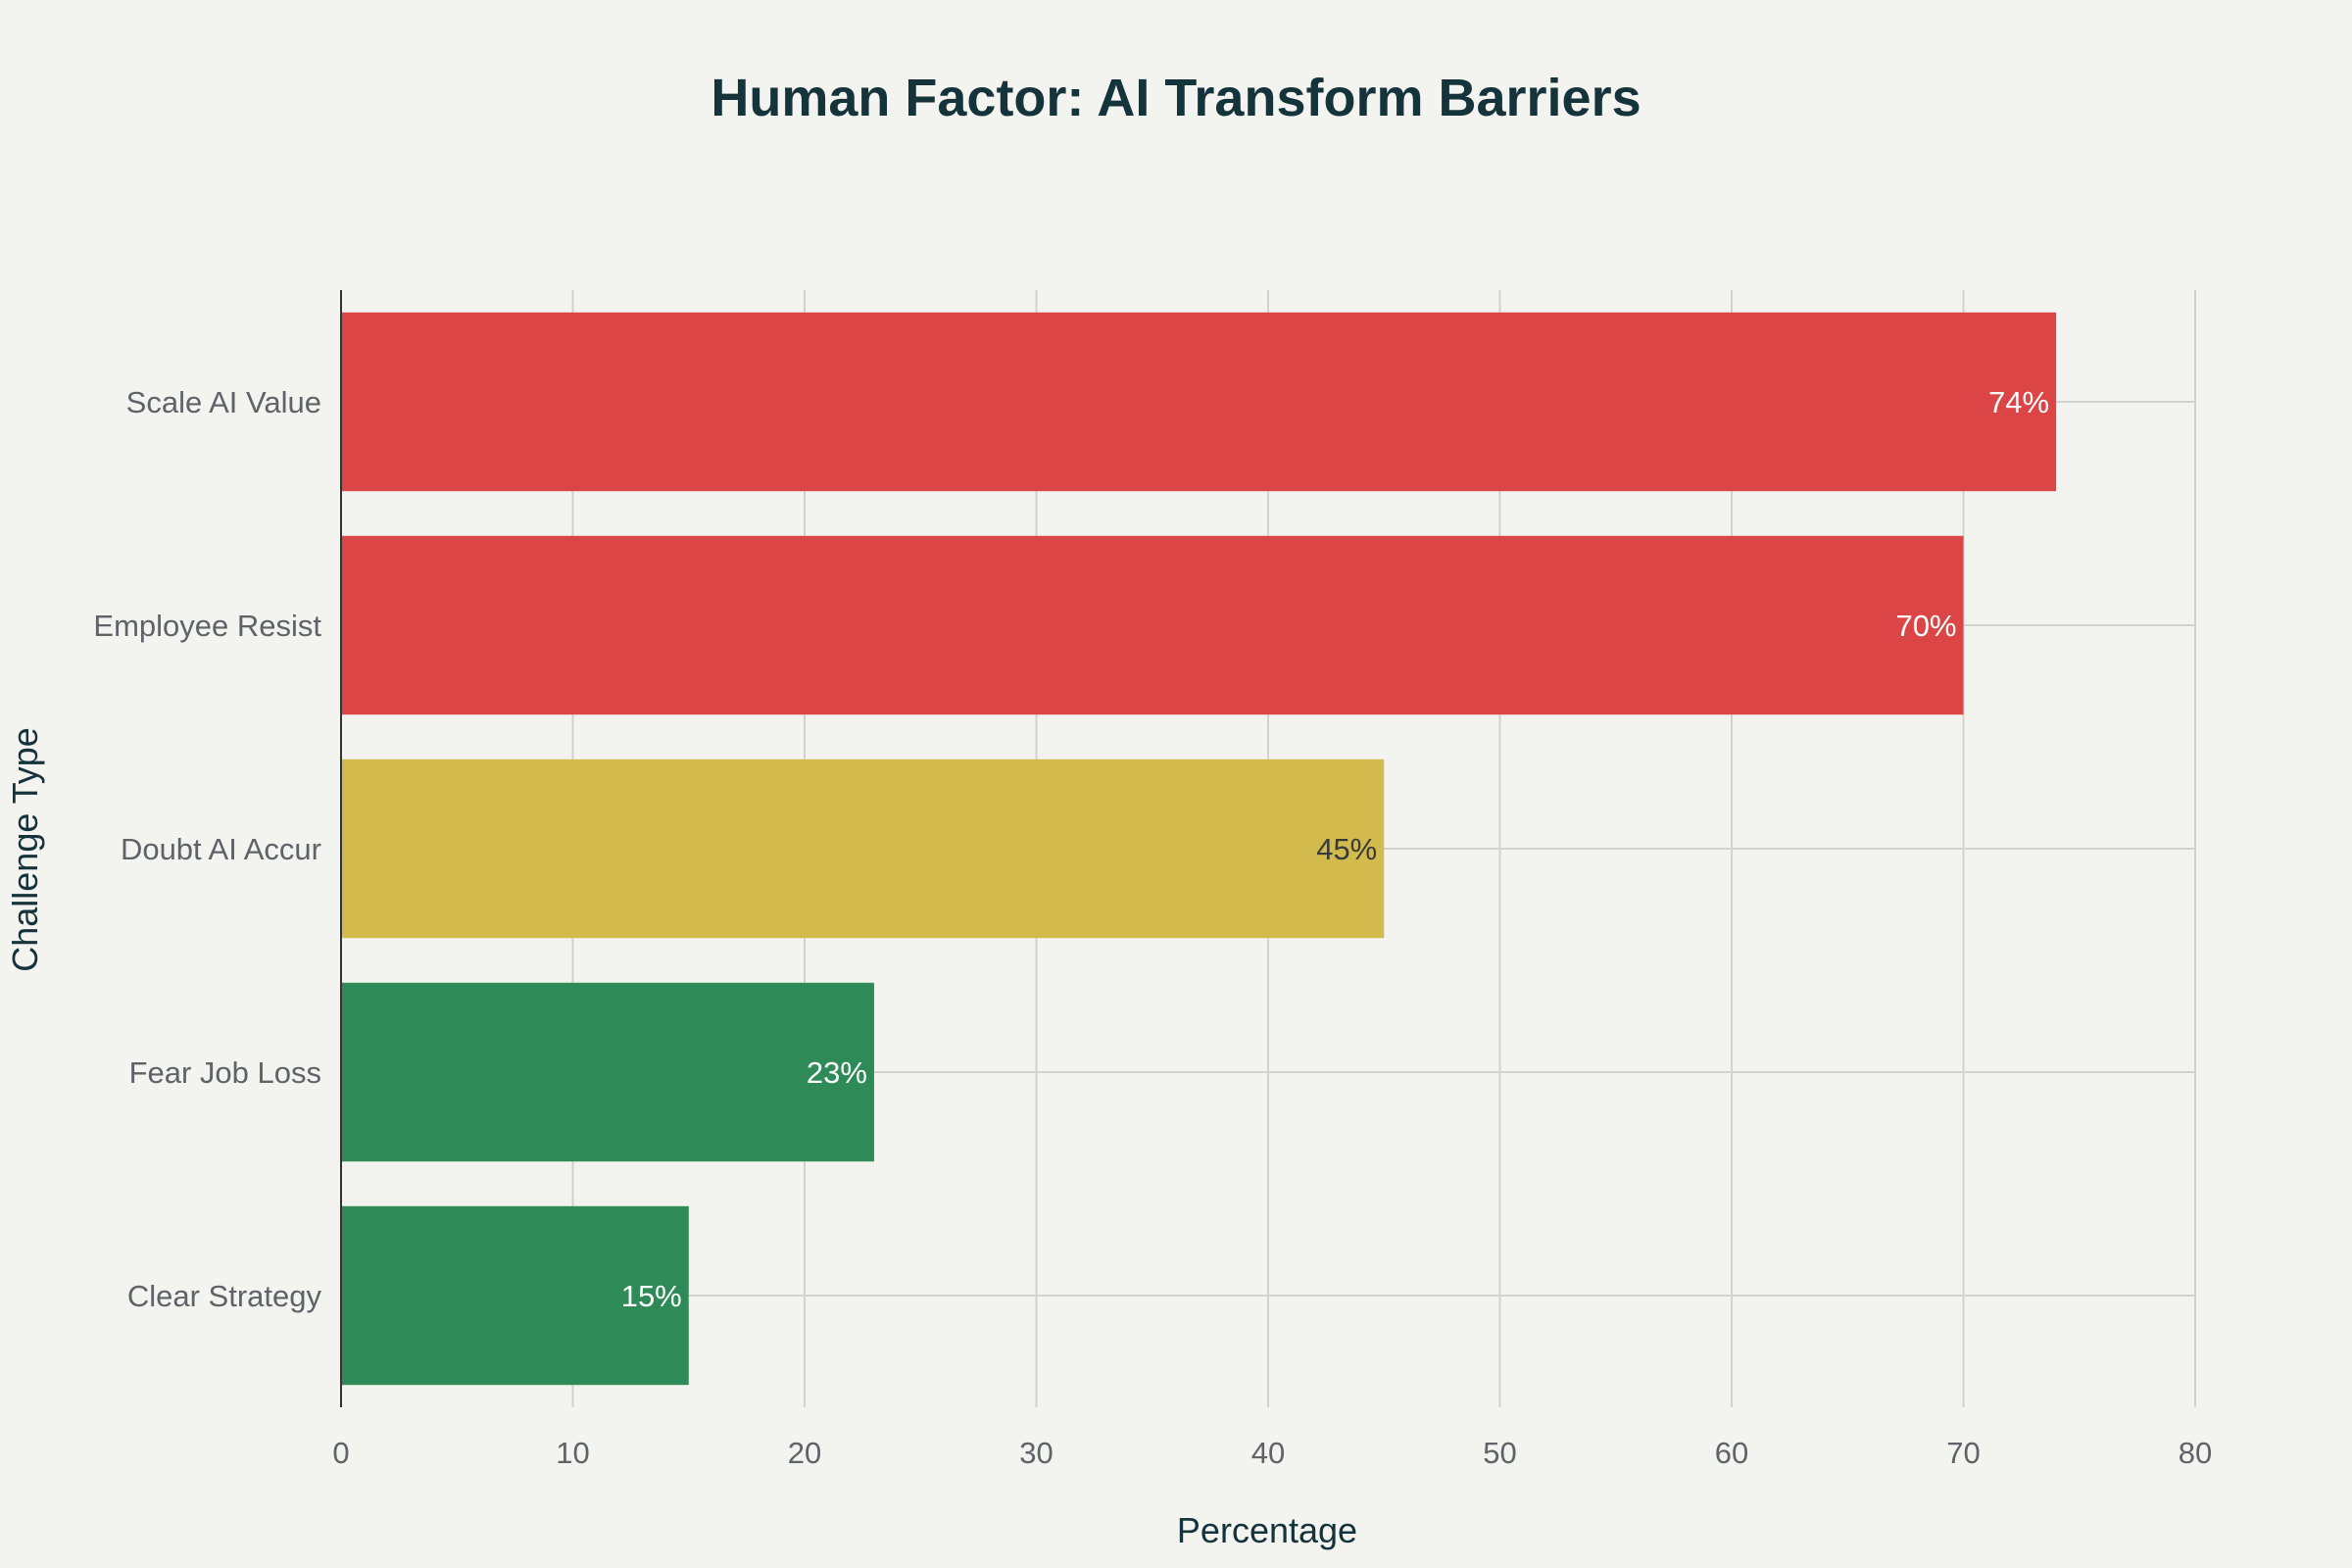  I want to click on data-label: 23%, so click(837, 1072).